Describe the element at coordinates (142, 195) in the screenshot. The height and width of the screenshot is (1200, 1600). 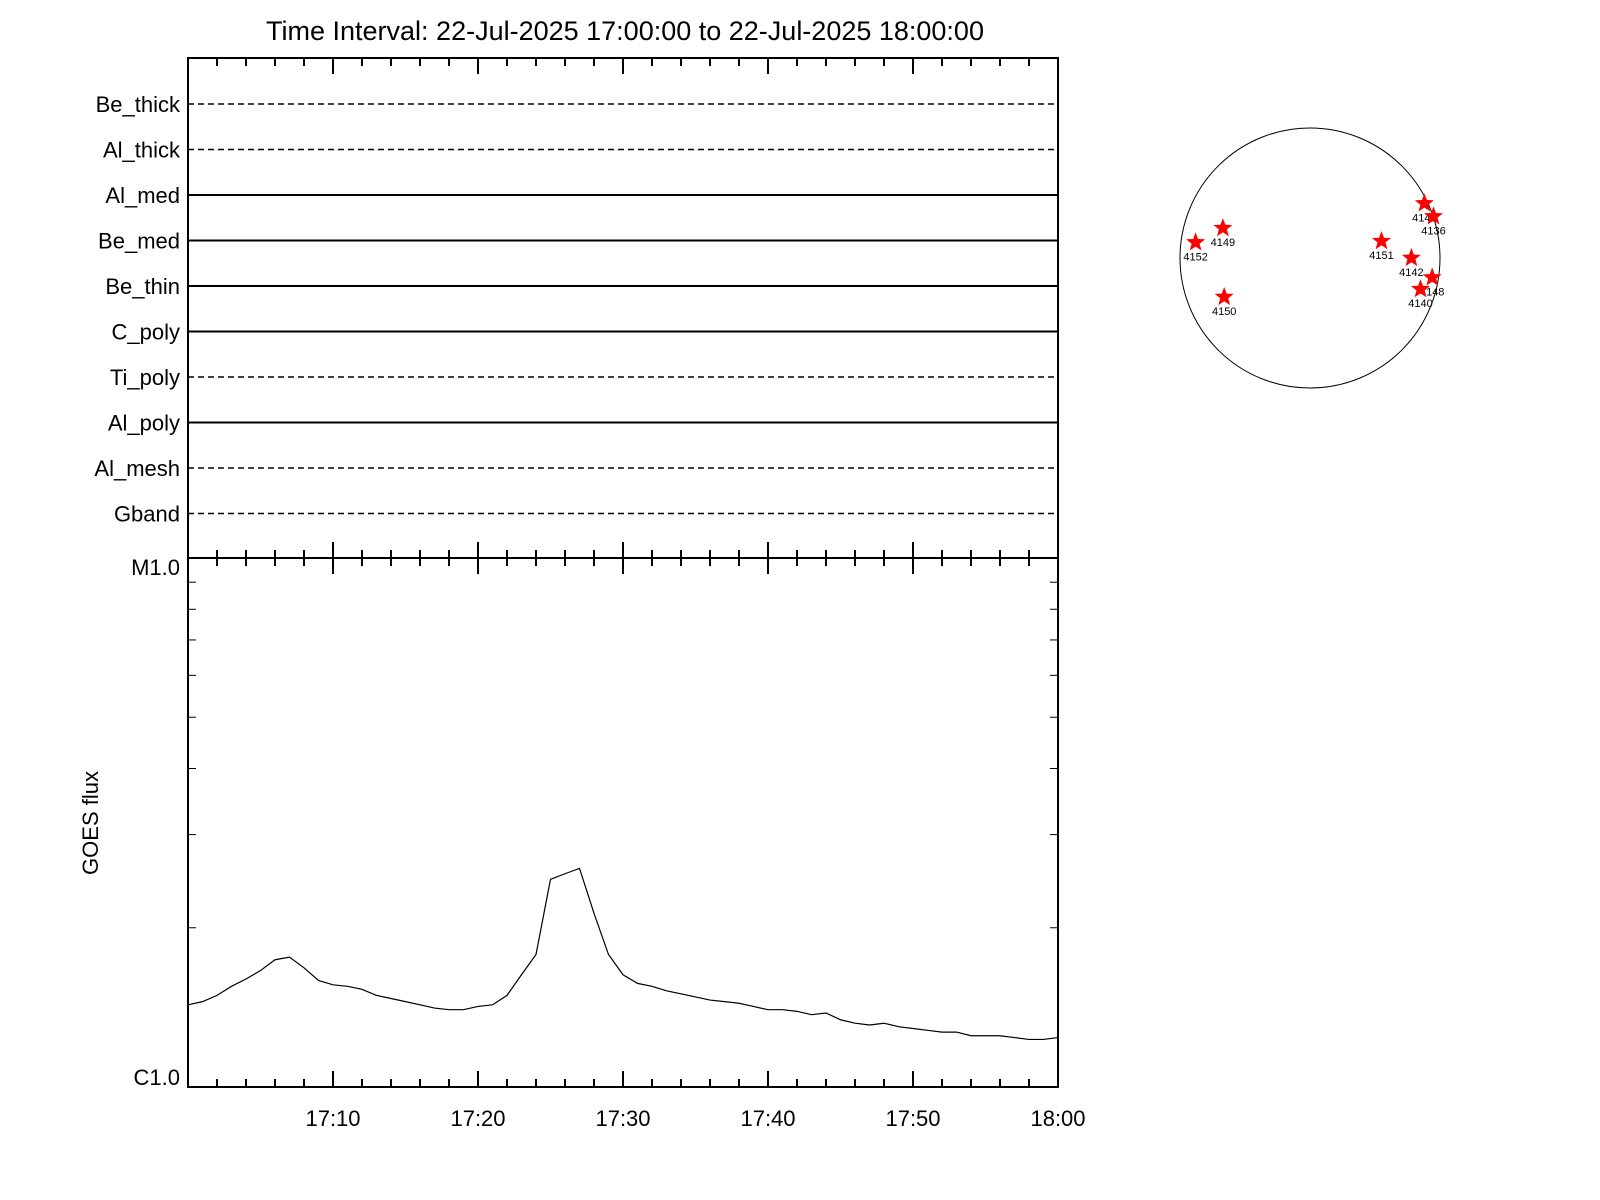
I see `filter-label: Al_med` at that location.